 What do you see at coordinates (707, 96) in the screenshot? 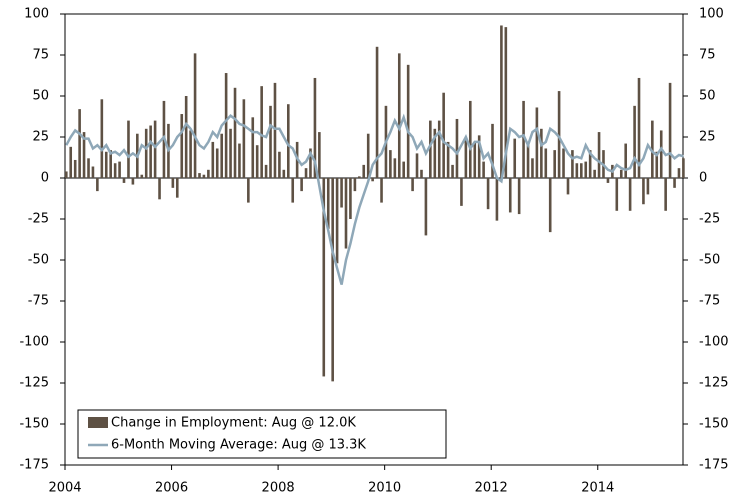
I see `y2-tick-label: 50` at bounding box center [707, 96].